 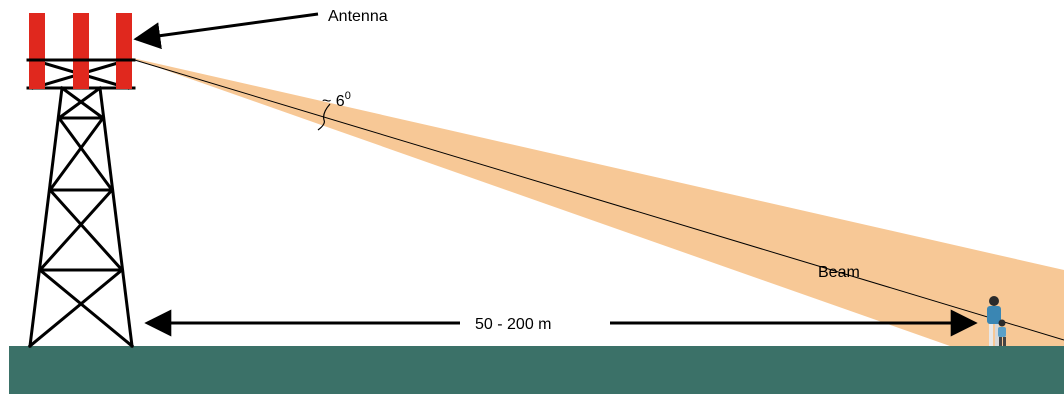 I want to click on antenna-label: Antenna, so click(x=358, y=16).